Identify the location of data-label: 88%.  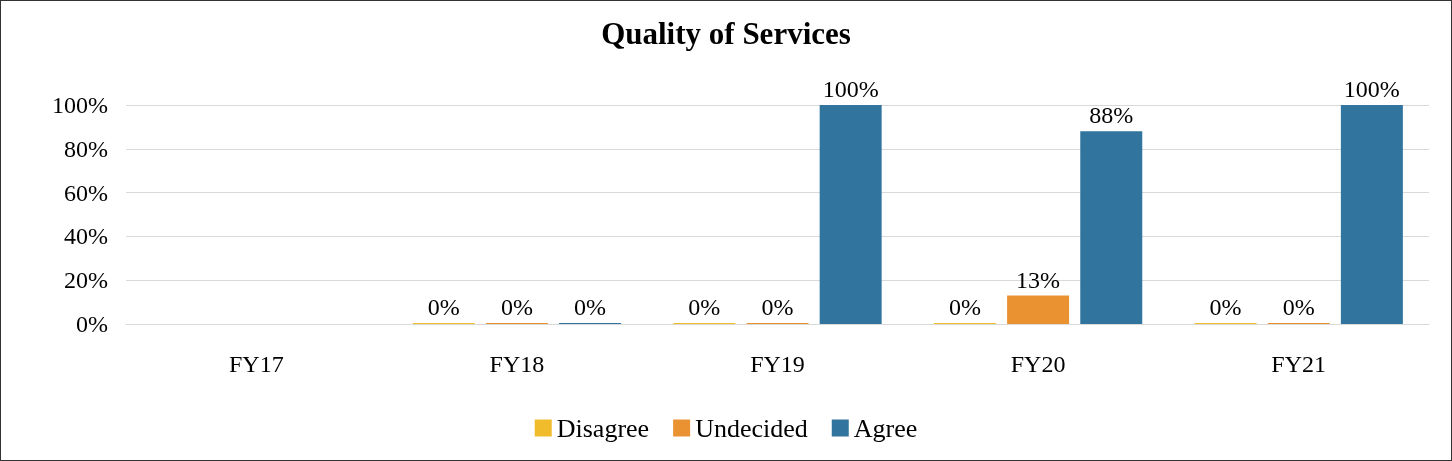
(1111, 115).